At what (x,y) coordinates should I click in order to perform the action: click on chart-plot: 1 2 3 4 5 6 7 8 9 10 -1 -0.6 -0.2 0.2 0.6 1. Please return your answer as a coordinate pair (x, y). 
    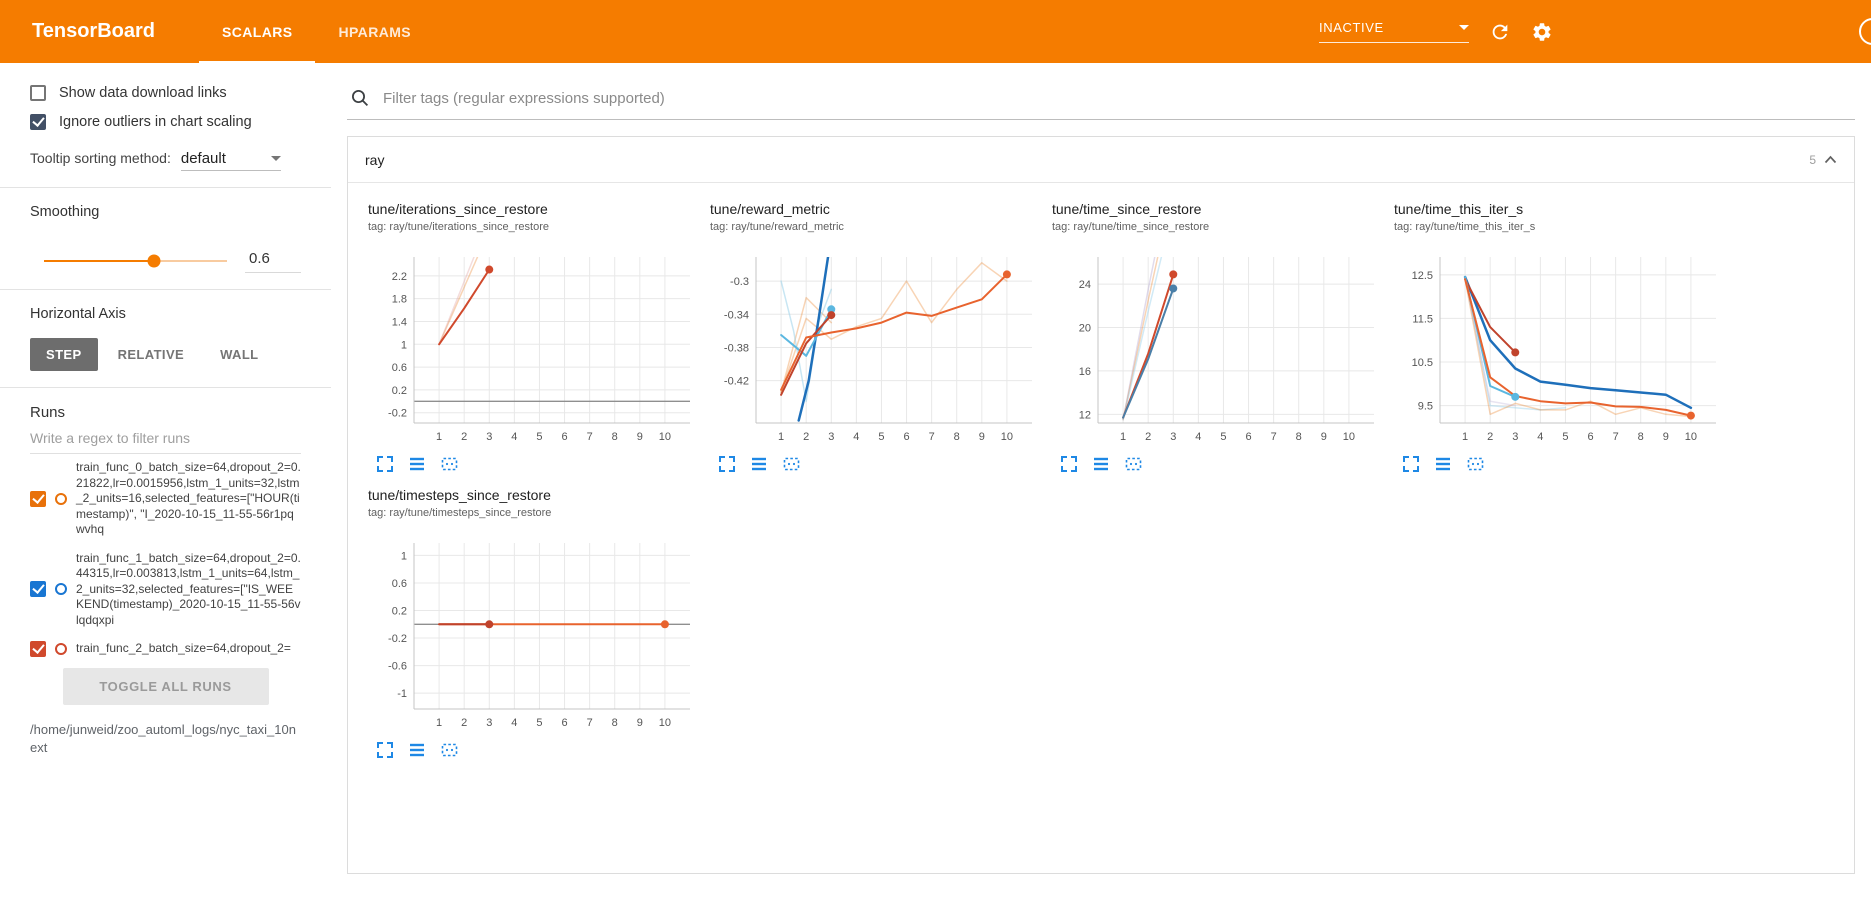
    Looking at the image, I should click on (533, 634).